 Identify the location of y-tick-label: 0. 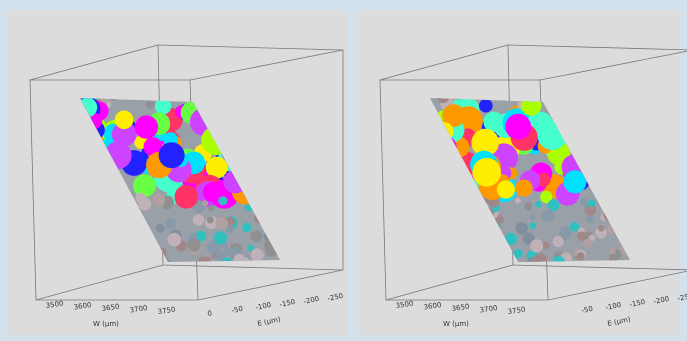
(210, 313).